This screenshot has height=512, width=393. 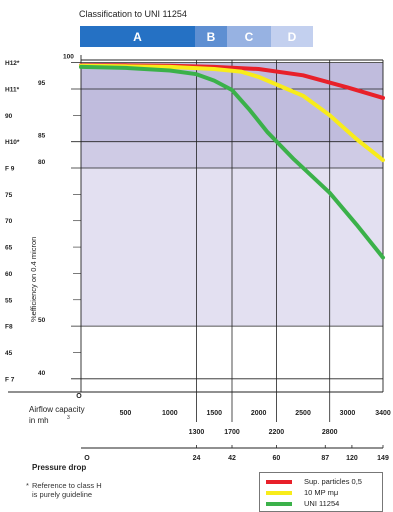 I want to click on pressure-axis-label: Pressure drop, so click(x=59, y=467).